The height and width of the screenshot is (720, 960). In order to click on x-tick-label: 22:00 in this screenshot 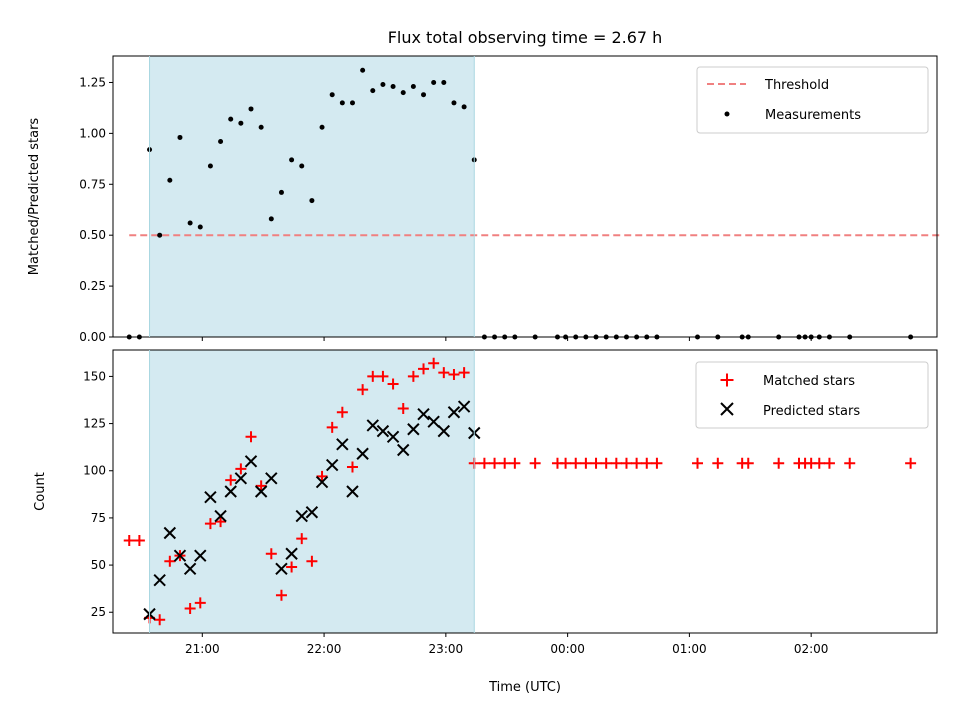, I will do `click(324, 649)`.